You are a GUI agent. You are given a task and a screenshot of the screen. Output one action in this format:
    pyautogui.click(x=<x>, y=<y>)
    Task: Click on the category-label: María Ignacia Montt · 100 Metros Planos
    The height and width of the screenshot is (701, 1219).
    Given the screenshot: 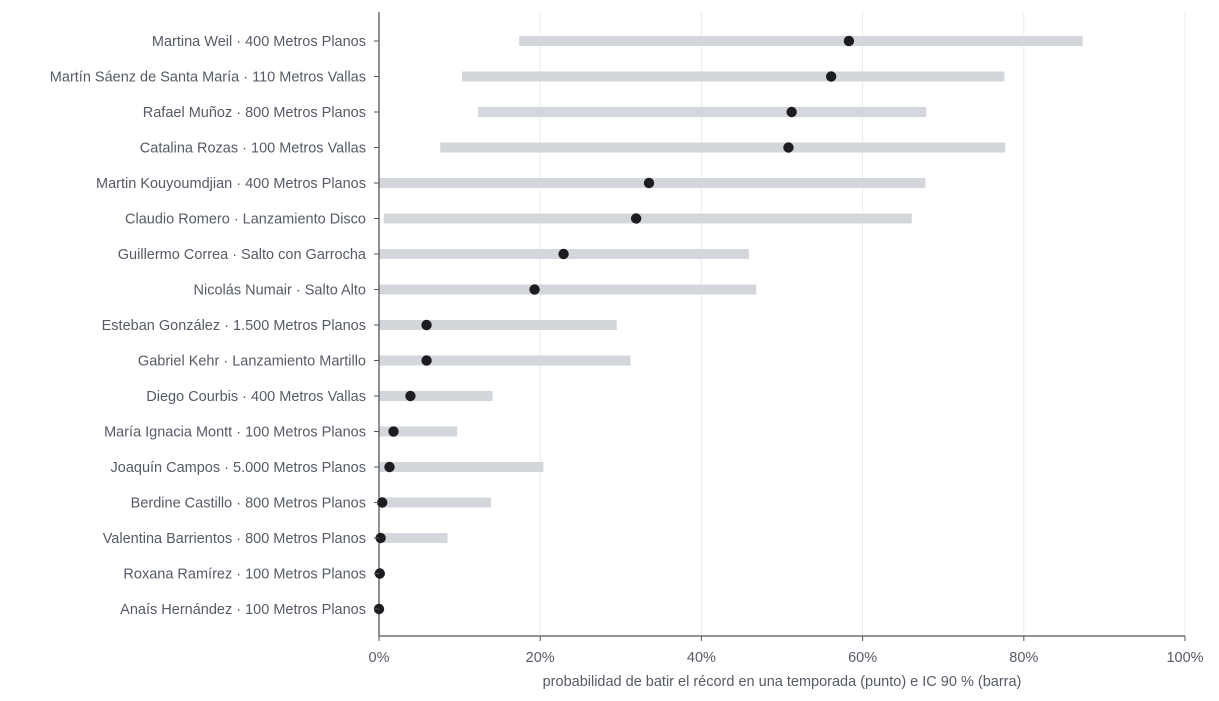 What is the action you would take?
    pyautogui.click(x=235, y=433)
    